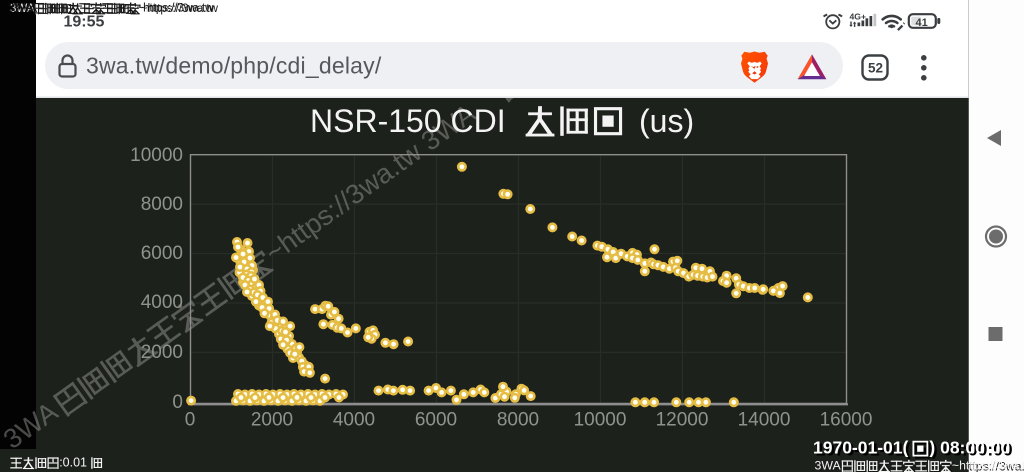 The width and height of the screenshot is (1024, 472). Describe the element at coordinates (408, 121) in the screenshot. I see `svg-text: NSR-150 CDI` at that location.